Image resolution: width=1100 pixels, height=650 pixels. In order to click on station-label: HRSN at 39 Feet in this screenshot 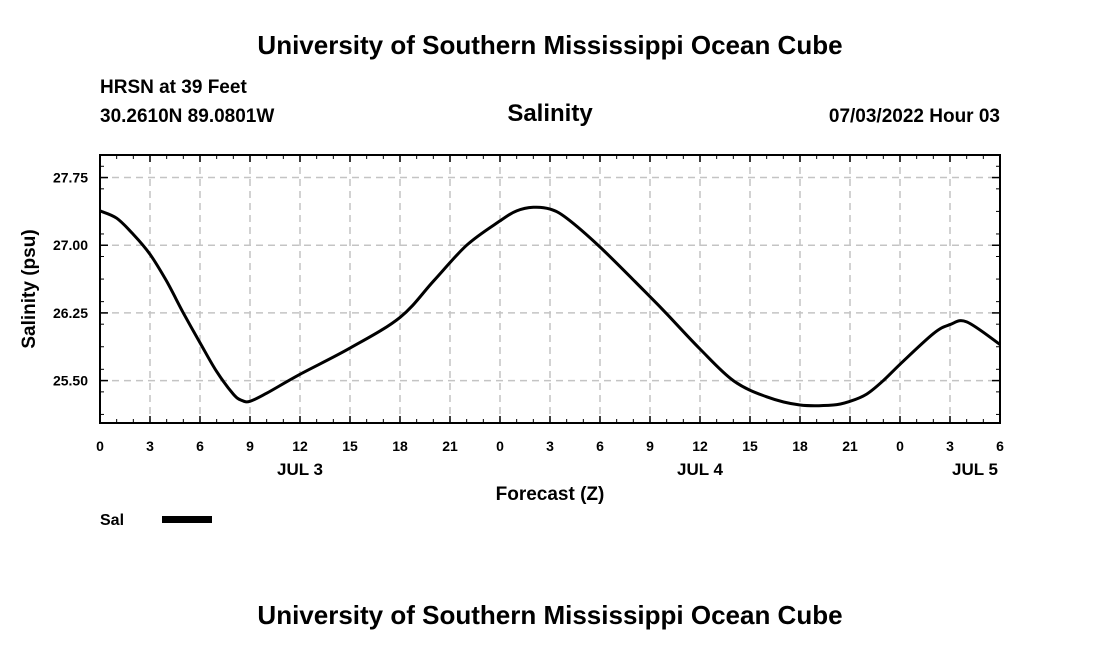, I will do `click(173, 87)`.